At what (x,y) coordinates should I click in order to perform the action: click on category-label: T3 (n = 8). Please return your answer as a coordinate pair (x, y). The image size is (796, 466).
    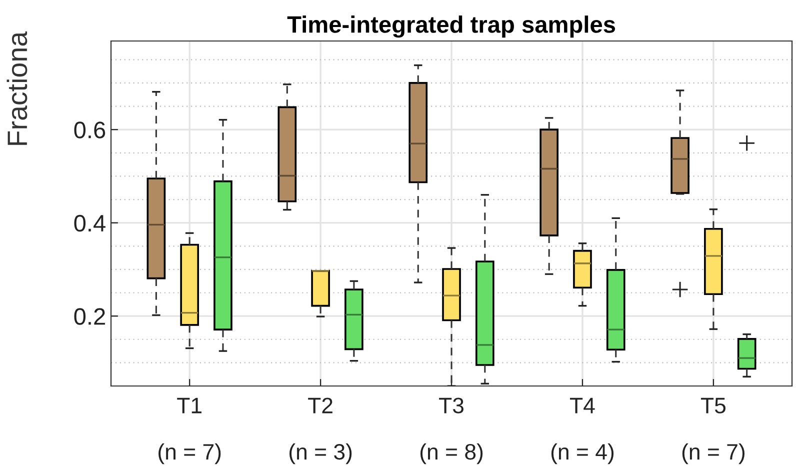
    Looking at the image, I should click on (451, 431).